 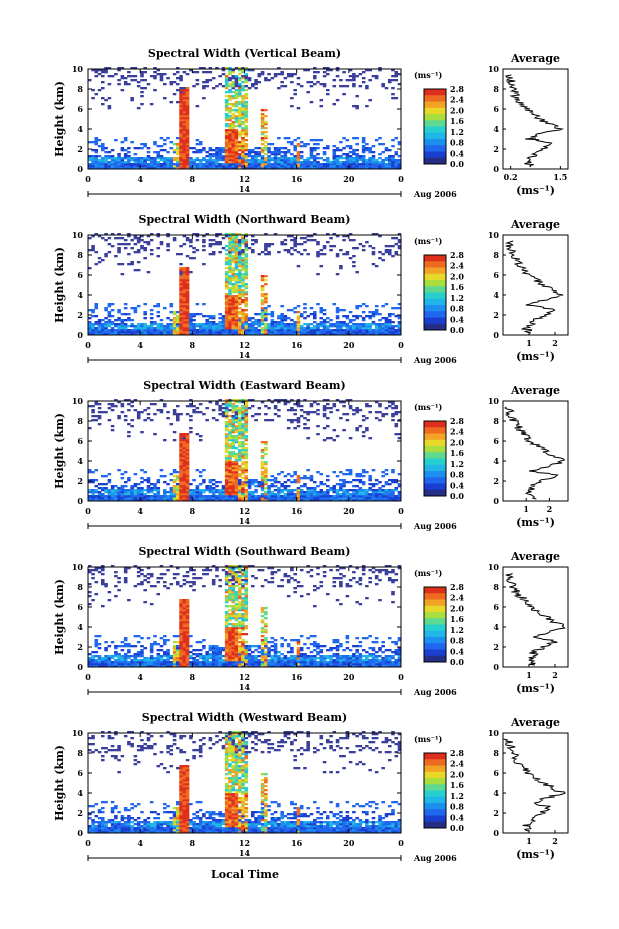 What do you see at coordinates (80, 149) in the screenshot?
I see `y-tick-label: 2` at bounding box center [80, 149].